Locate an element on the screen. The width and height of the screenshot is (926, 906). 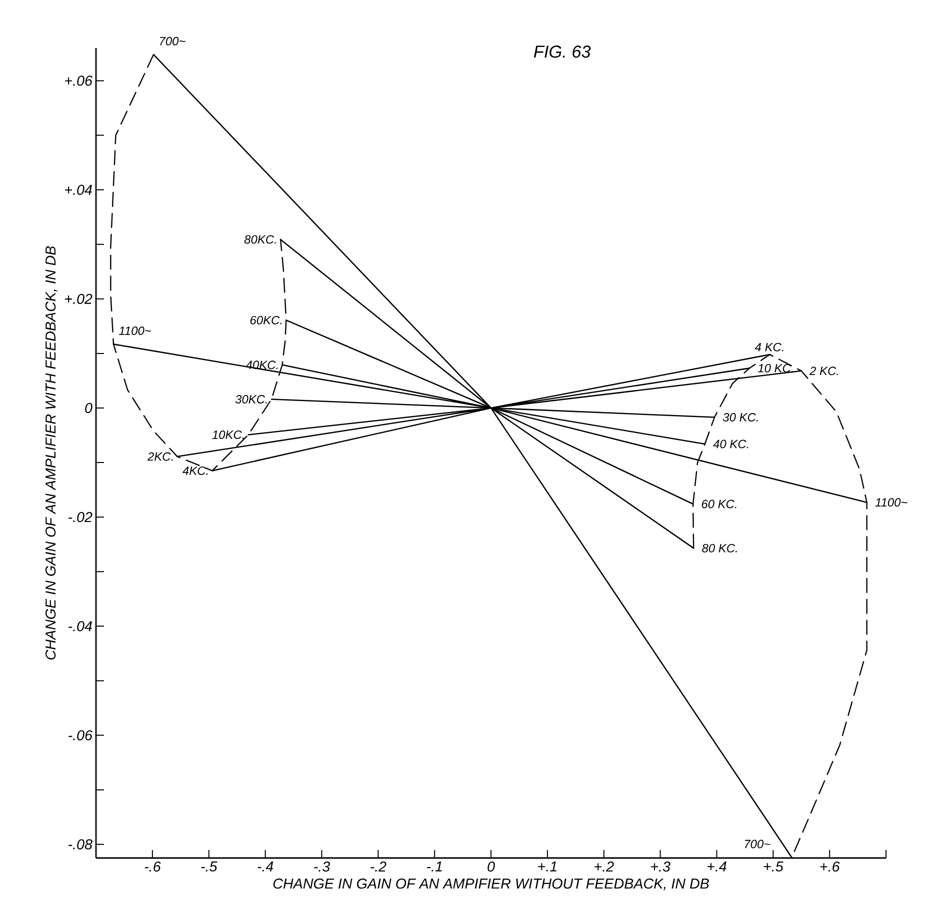
y-tick-label: -.02 is located at coordinates (80, 517).